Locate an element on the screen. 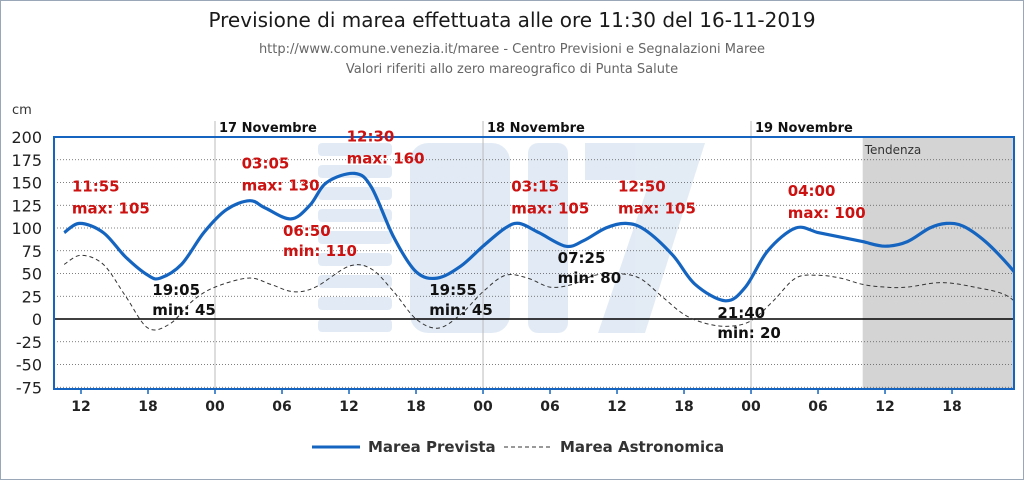  annotation-time: 21:40 is located at coordinates (741, 313).